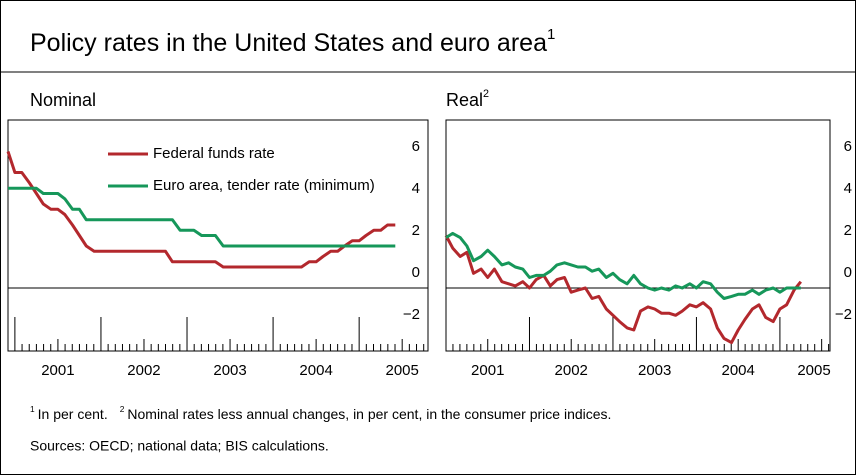 The image size is (856, 475). What do you see at coordinates (214, 153) in the screenshot?
I see `legend-label: Federal funds rate` at bounding box center [214, 153].